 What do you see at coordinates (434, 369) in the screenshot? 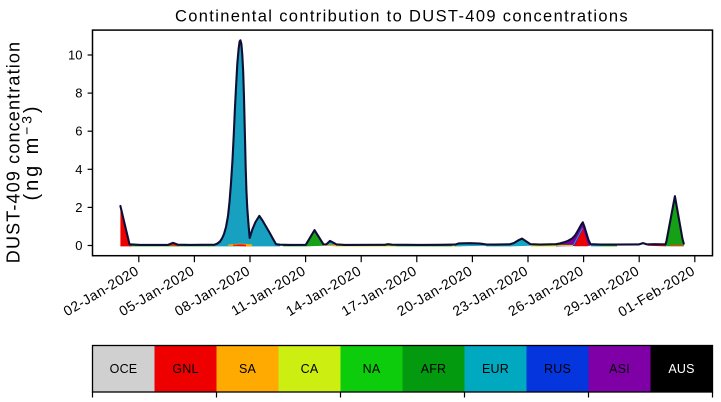
I see `svg-text: AFR` at bounding box center [434, 369].